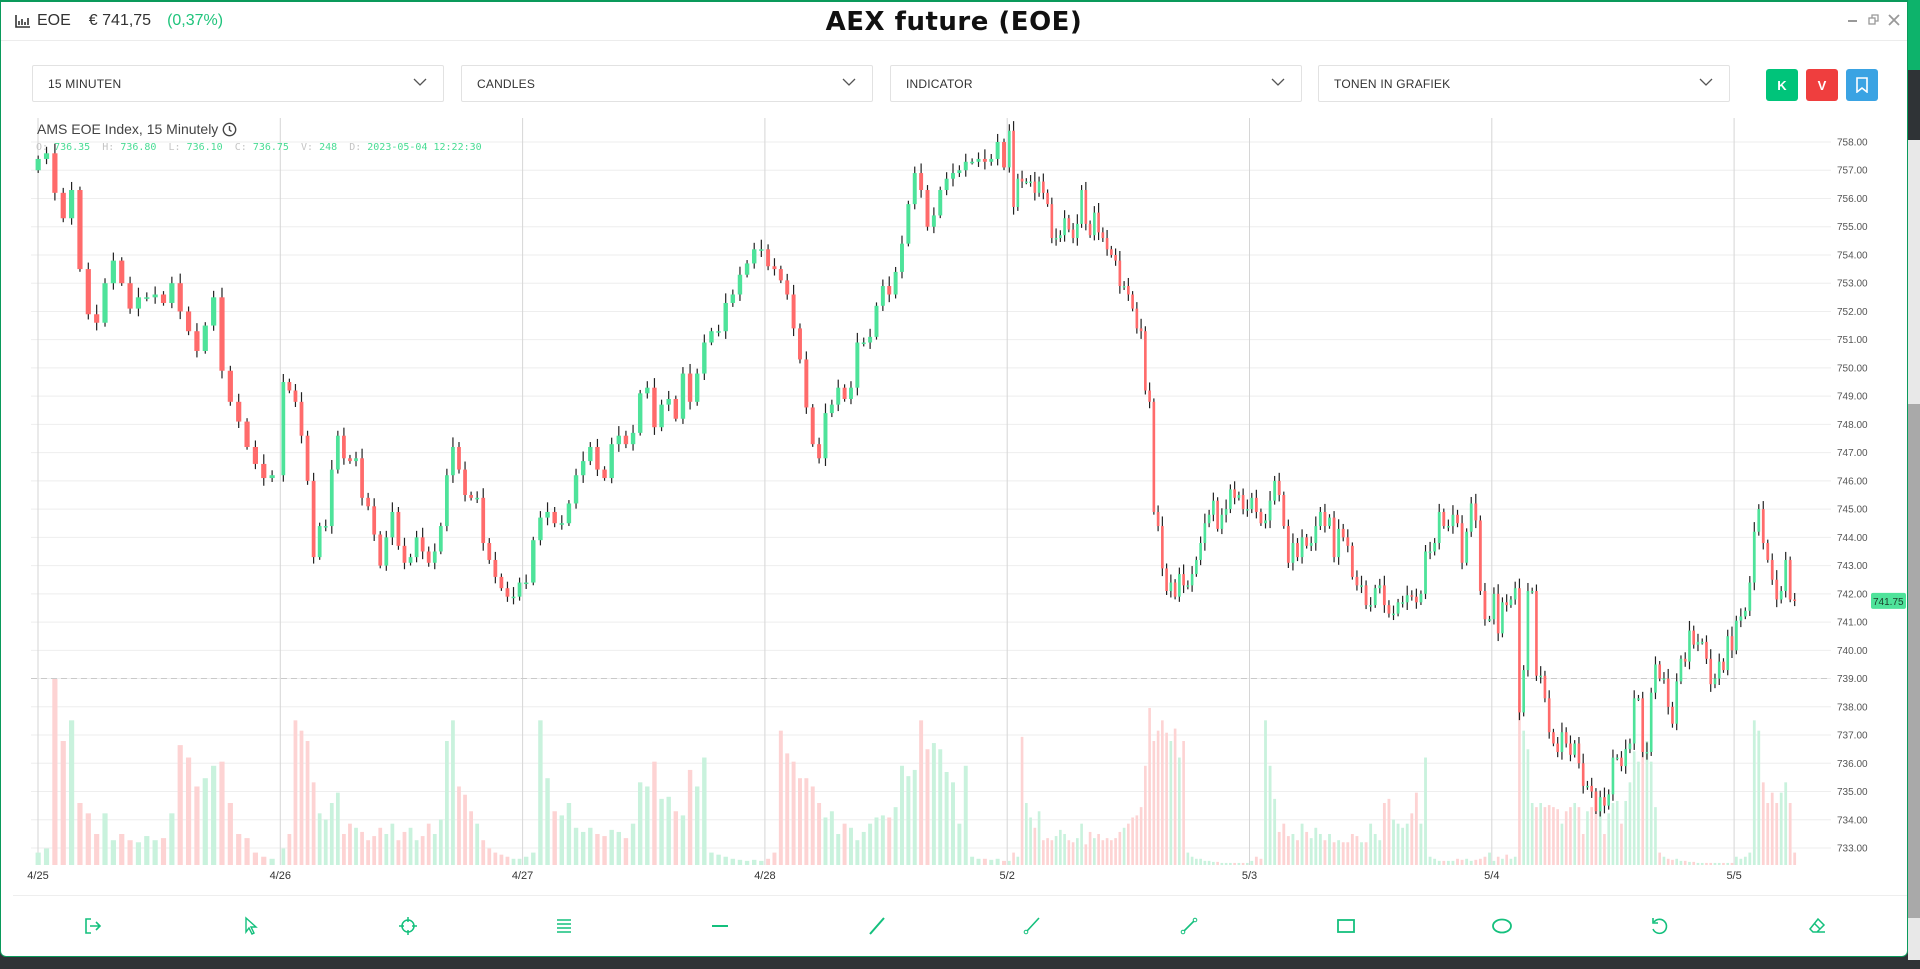 Image resolution: width=1920 pixels, height=969 pixels. What do you see at coordinates (1862, 85) in the screenshot?
I see `bookmark-button` at bounding box center [1862, 85].